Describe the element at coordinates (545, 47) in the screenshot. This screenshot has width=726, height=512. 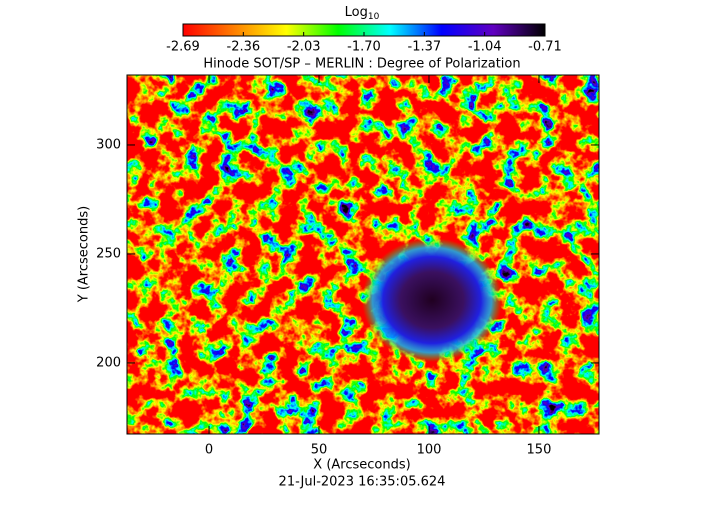
I see `colorbar-tick-label: -0.71` at that location.